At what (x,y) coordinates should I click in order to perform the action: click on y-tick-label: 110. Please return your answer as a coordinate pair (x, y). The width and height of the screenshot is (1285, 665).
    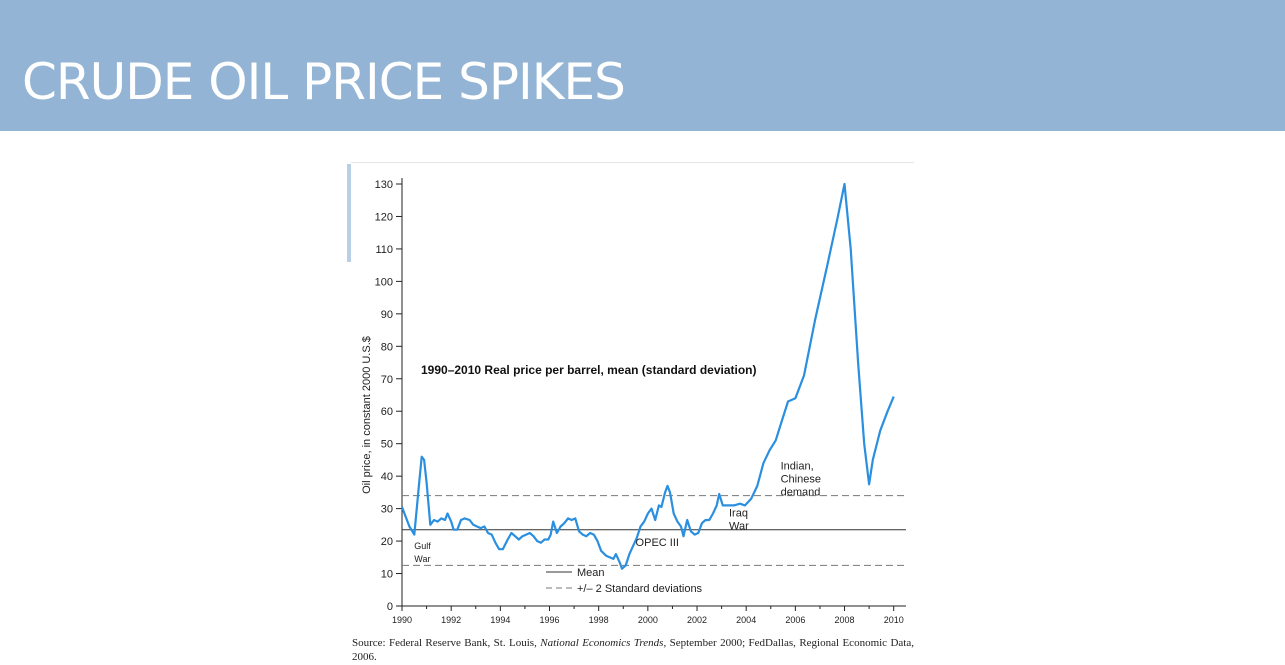
    Looking at the image, I should click on (384, 250).